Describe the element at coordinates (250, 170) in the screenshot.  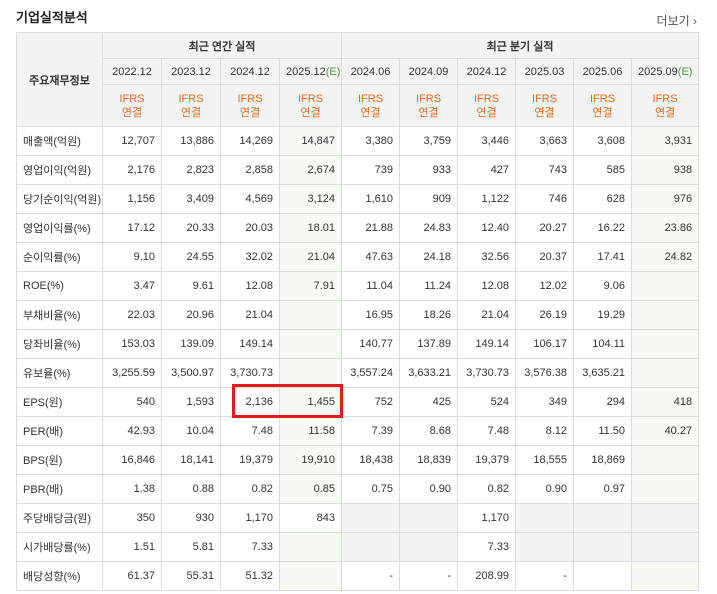
I see `table-cell: 2,858` at that location.